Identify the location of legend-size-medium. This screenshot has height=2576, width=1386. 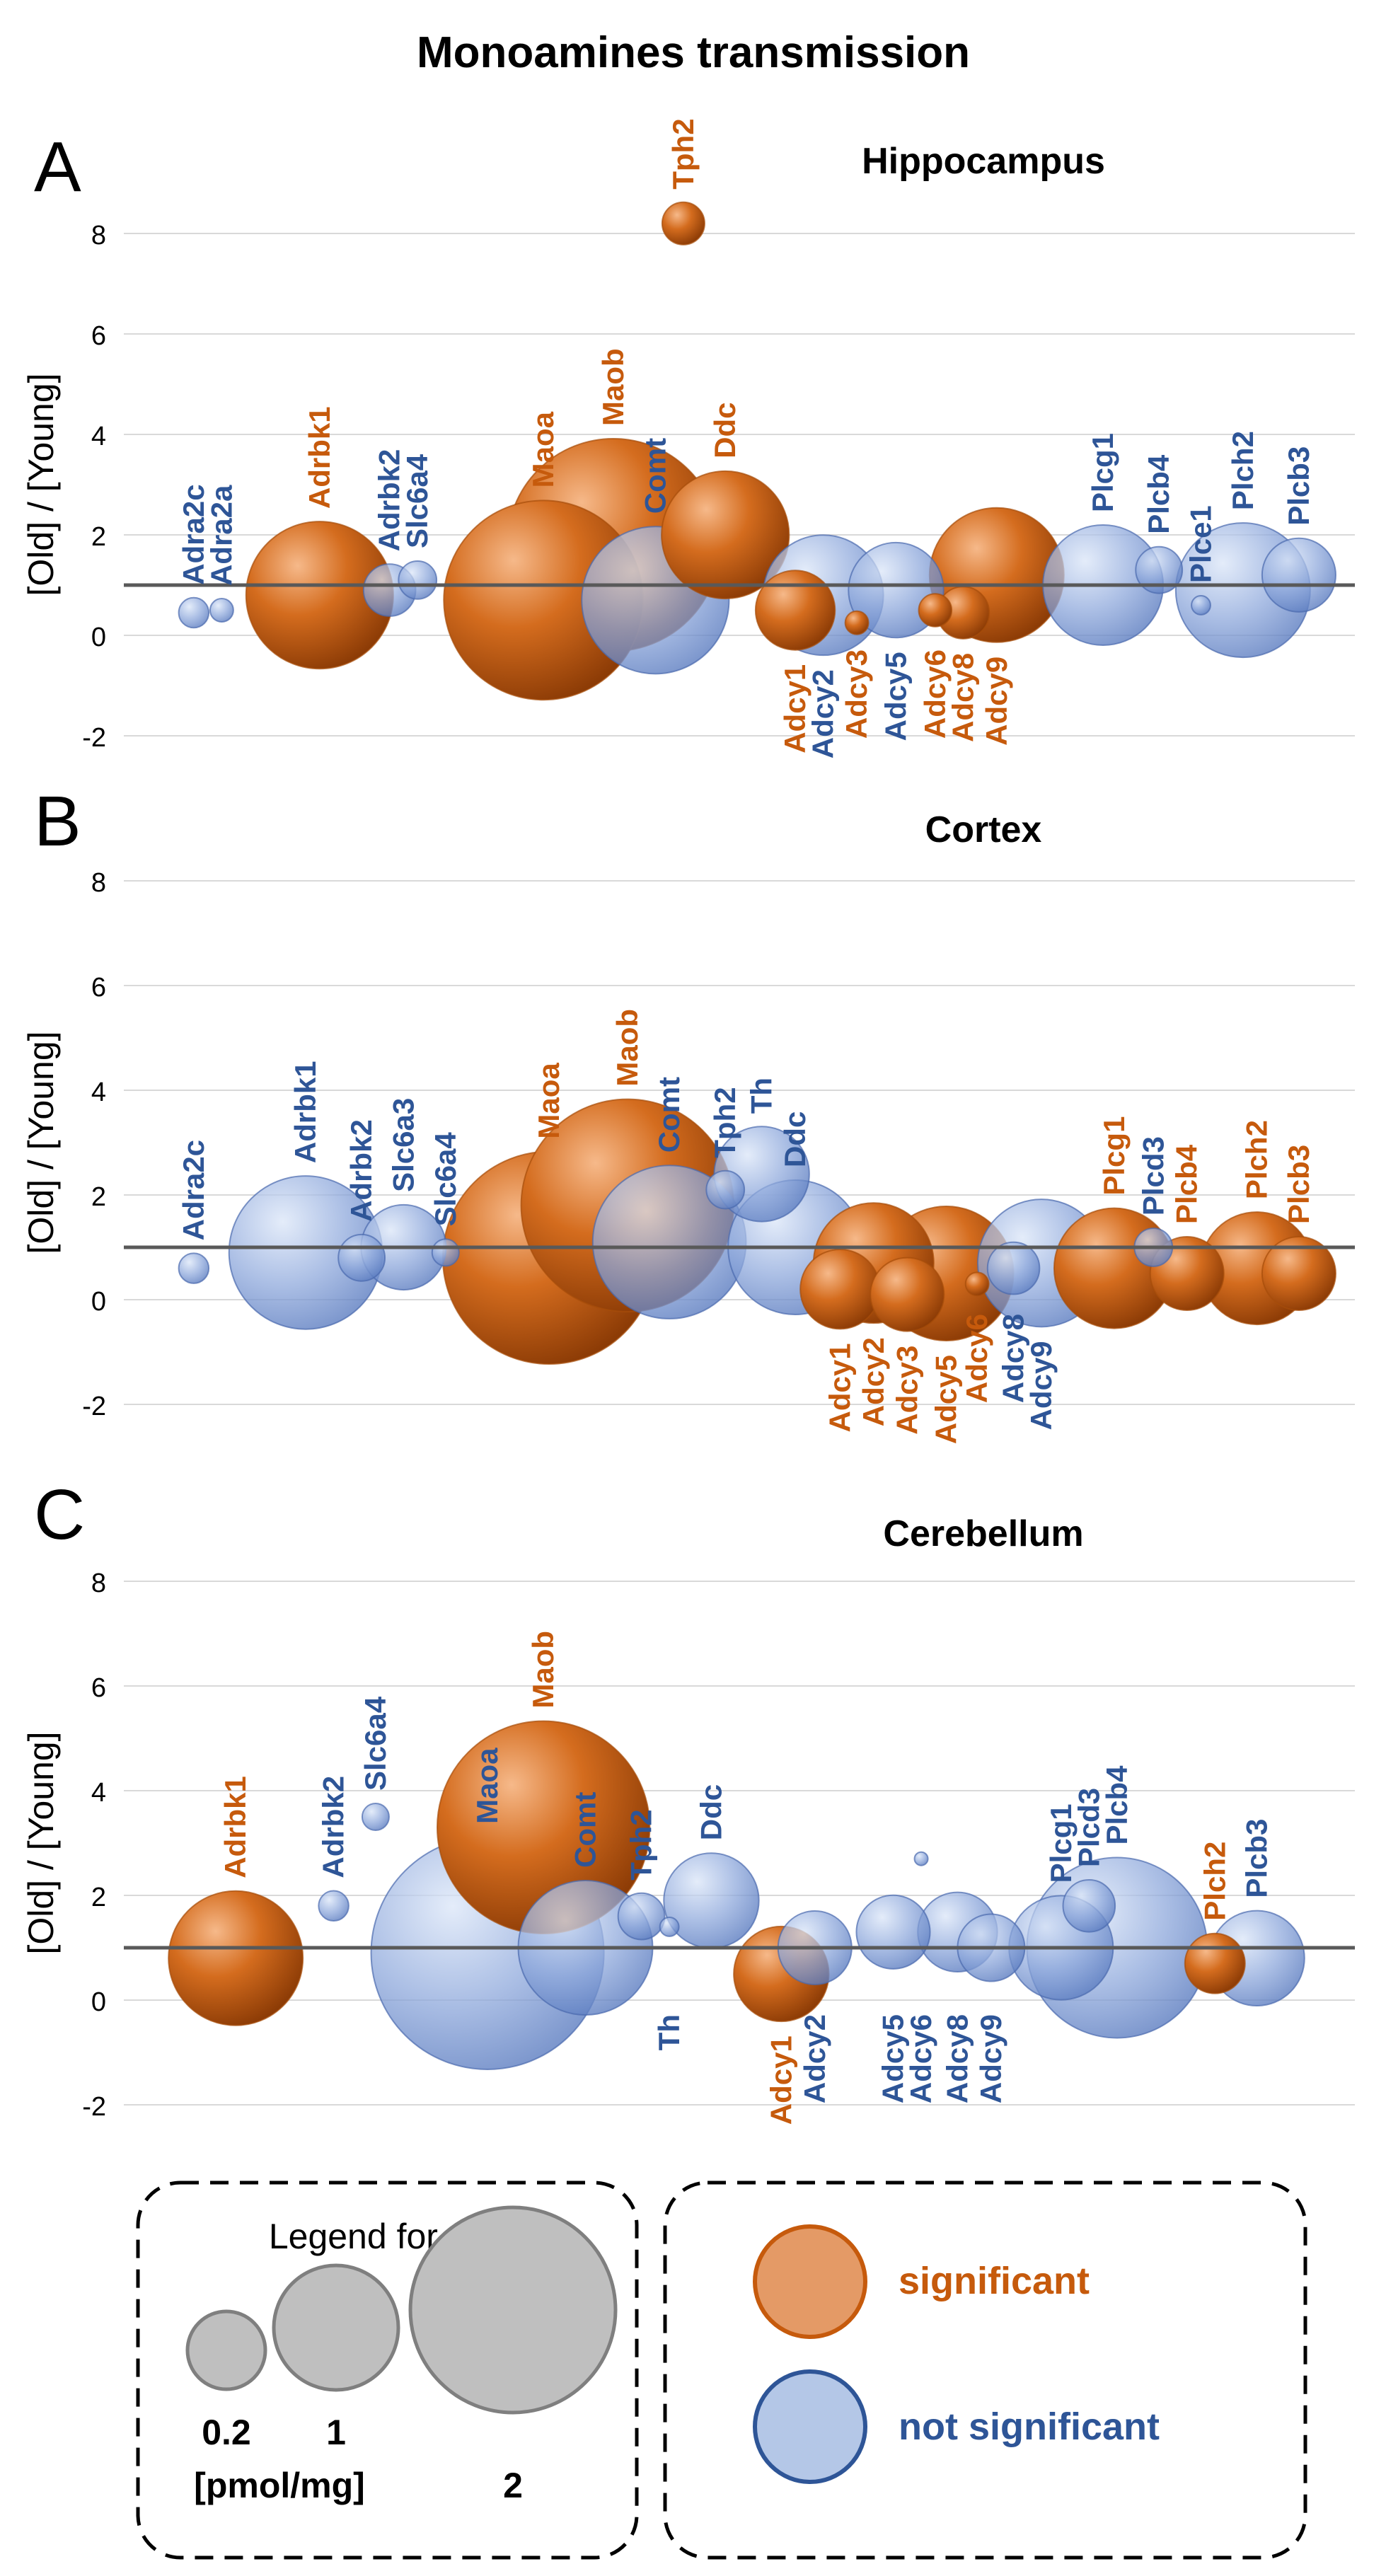
(336, 2327).